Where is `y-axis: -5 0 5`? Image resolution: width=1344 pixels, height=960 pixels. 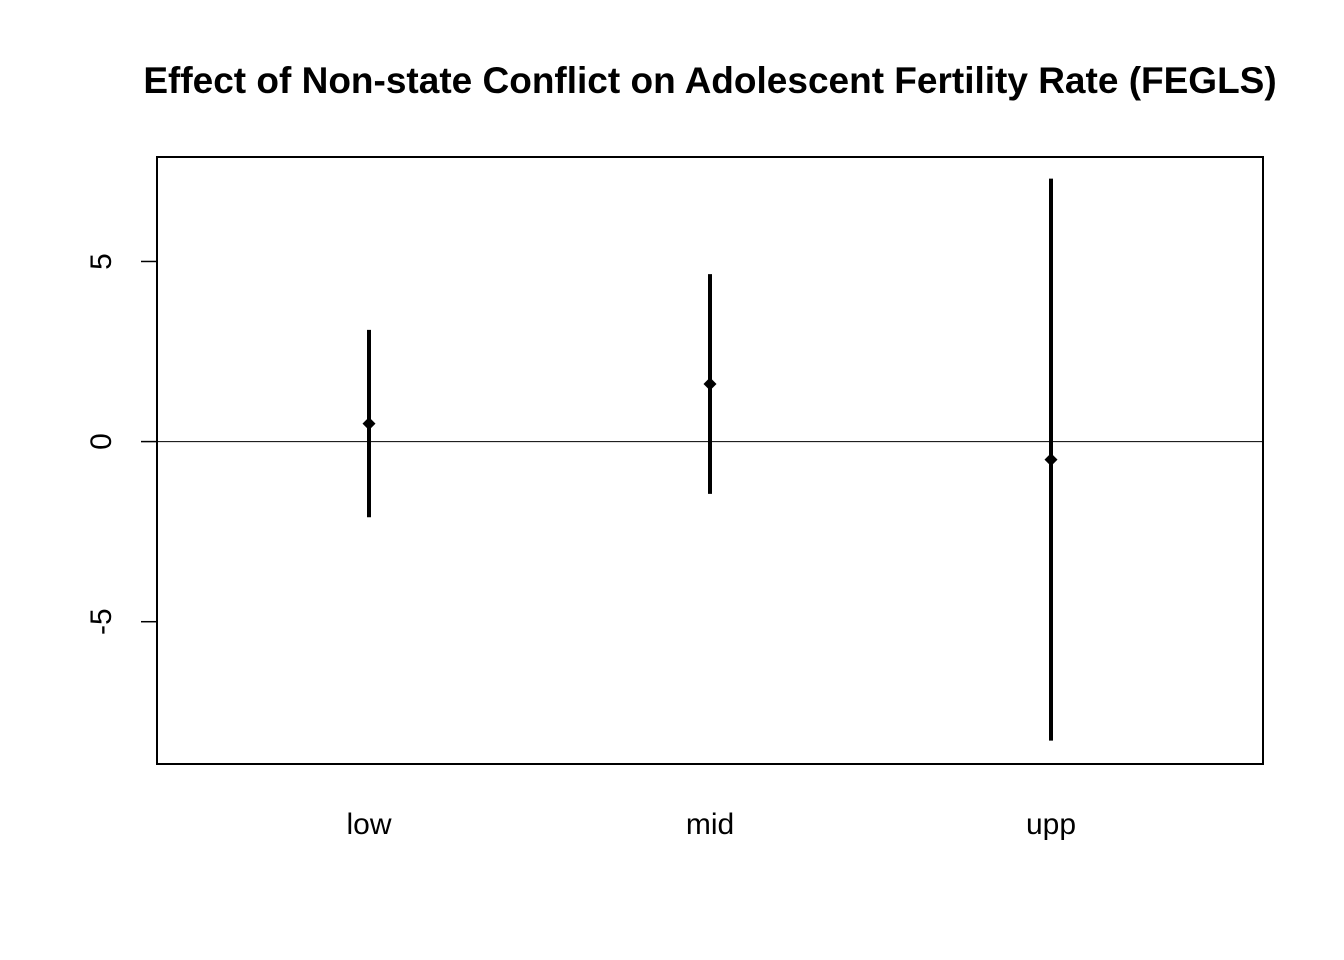 y-axis: -5 0 5 is located at coordinates (121, 444).